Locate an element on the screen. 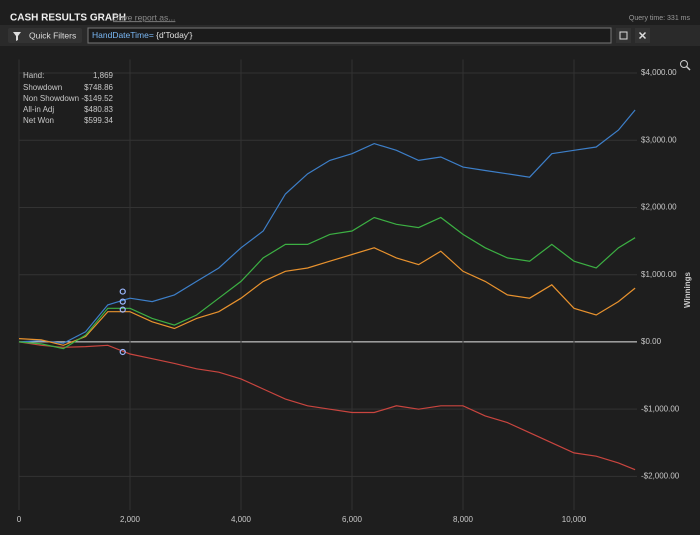  x-tick-label: 0 is located at coordinates (19, 519).